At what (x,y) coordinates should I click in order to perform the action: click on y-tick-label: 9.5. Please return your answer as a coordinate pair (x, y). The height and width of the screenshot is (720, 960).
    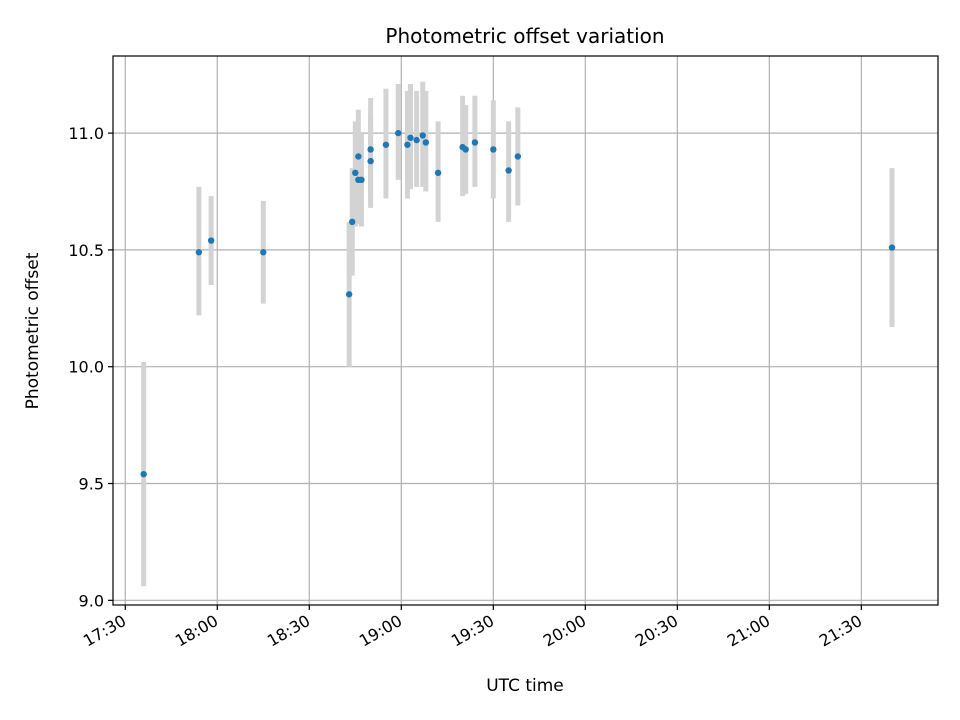
    Looking at the image, I should click on (91, 484).